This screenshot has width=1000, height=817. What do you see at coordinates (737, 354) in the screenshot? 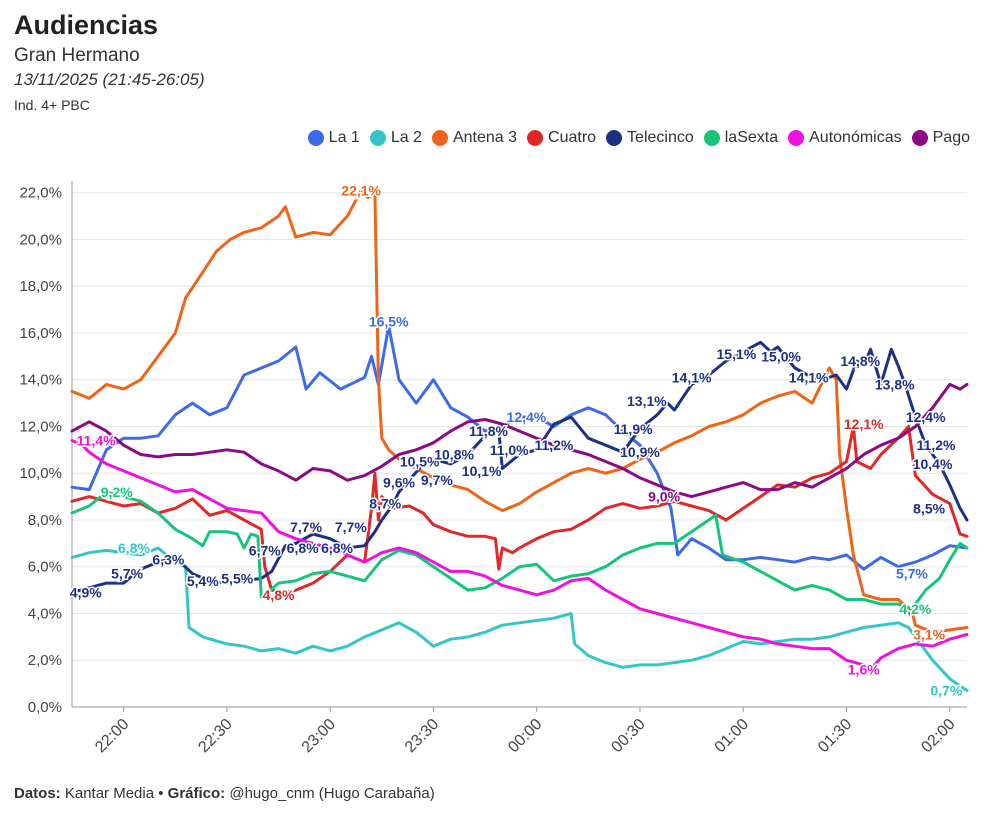
I see `data-label: 15,1%` at bounding box center [737, 354].